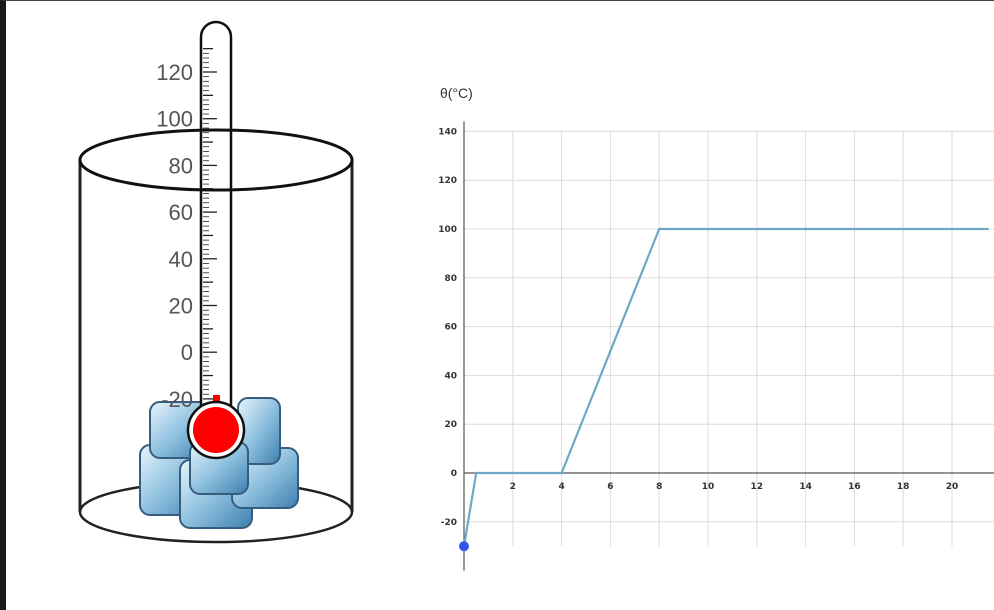  What do you see at coordinates (181, 306) in the screenshot?
I see `thermometer-scale-label: 20` at bounding box center [181, 306].